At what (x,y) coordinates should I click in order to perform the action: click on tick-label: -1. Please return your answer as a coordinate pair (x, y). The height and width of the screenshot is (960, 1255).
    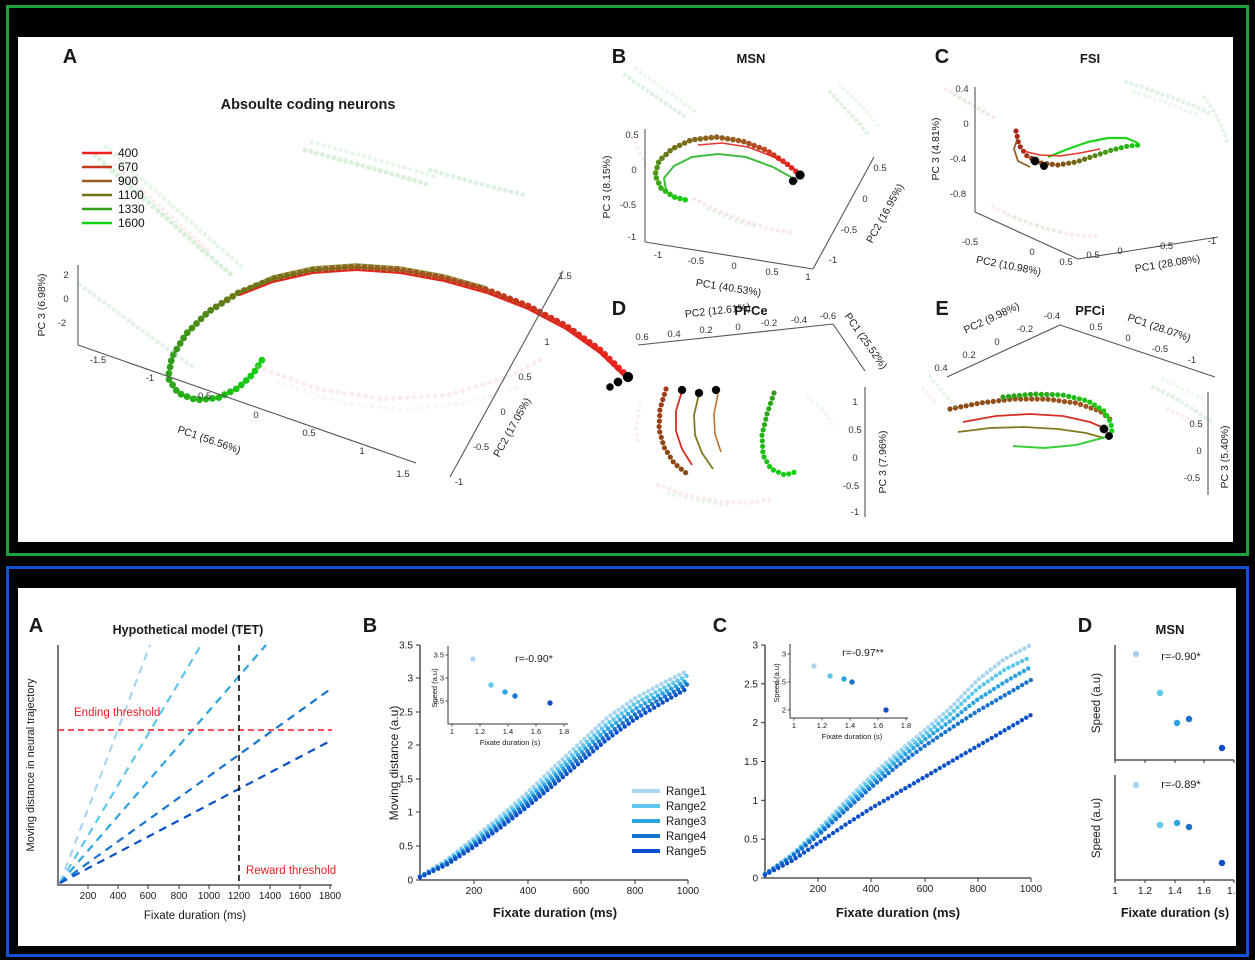
    Looking at the image, I should click on (833, 260).